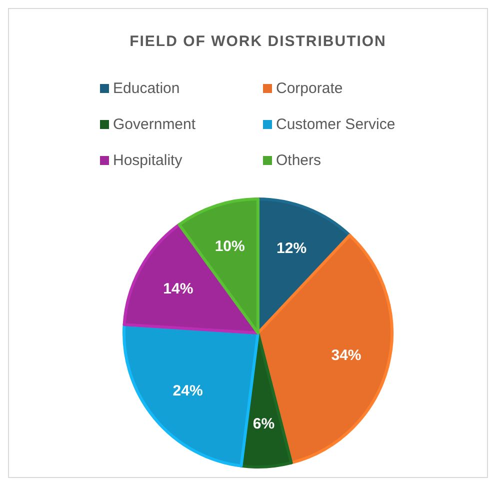  I want to click on pie-slice, so click(191, 278).